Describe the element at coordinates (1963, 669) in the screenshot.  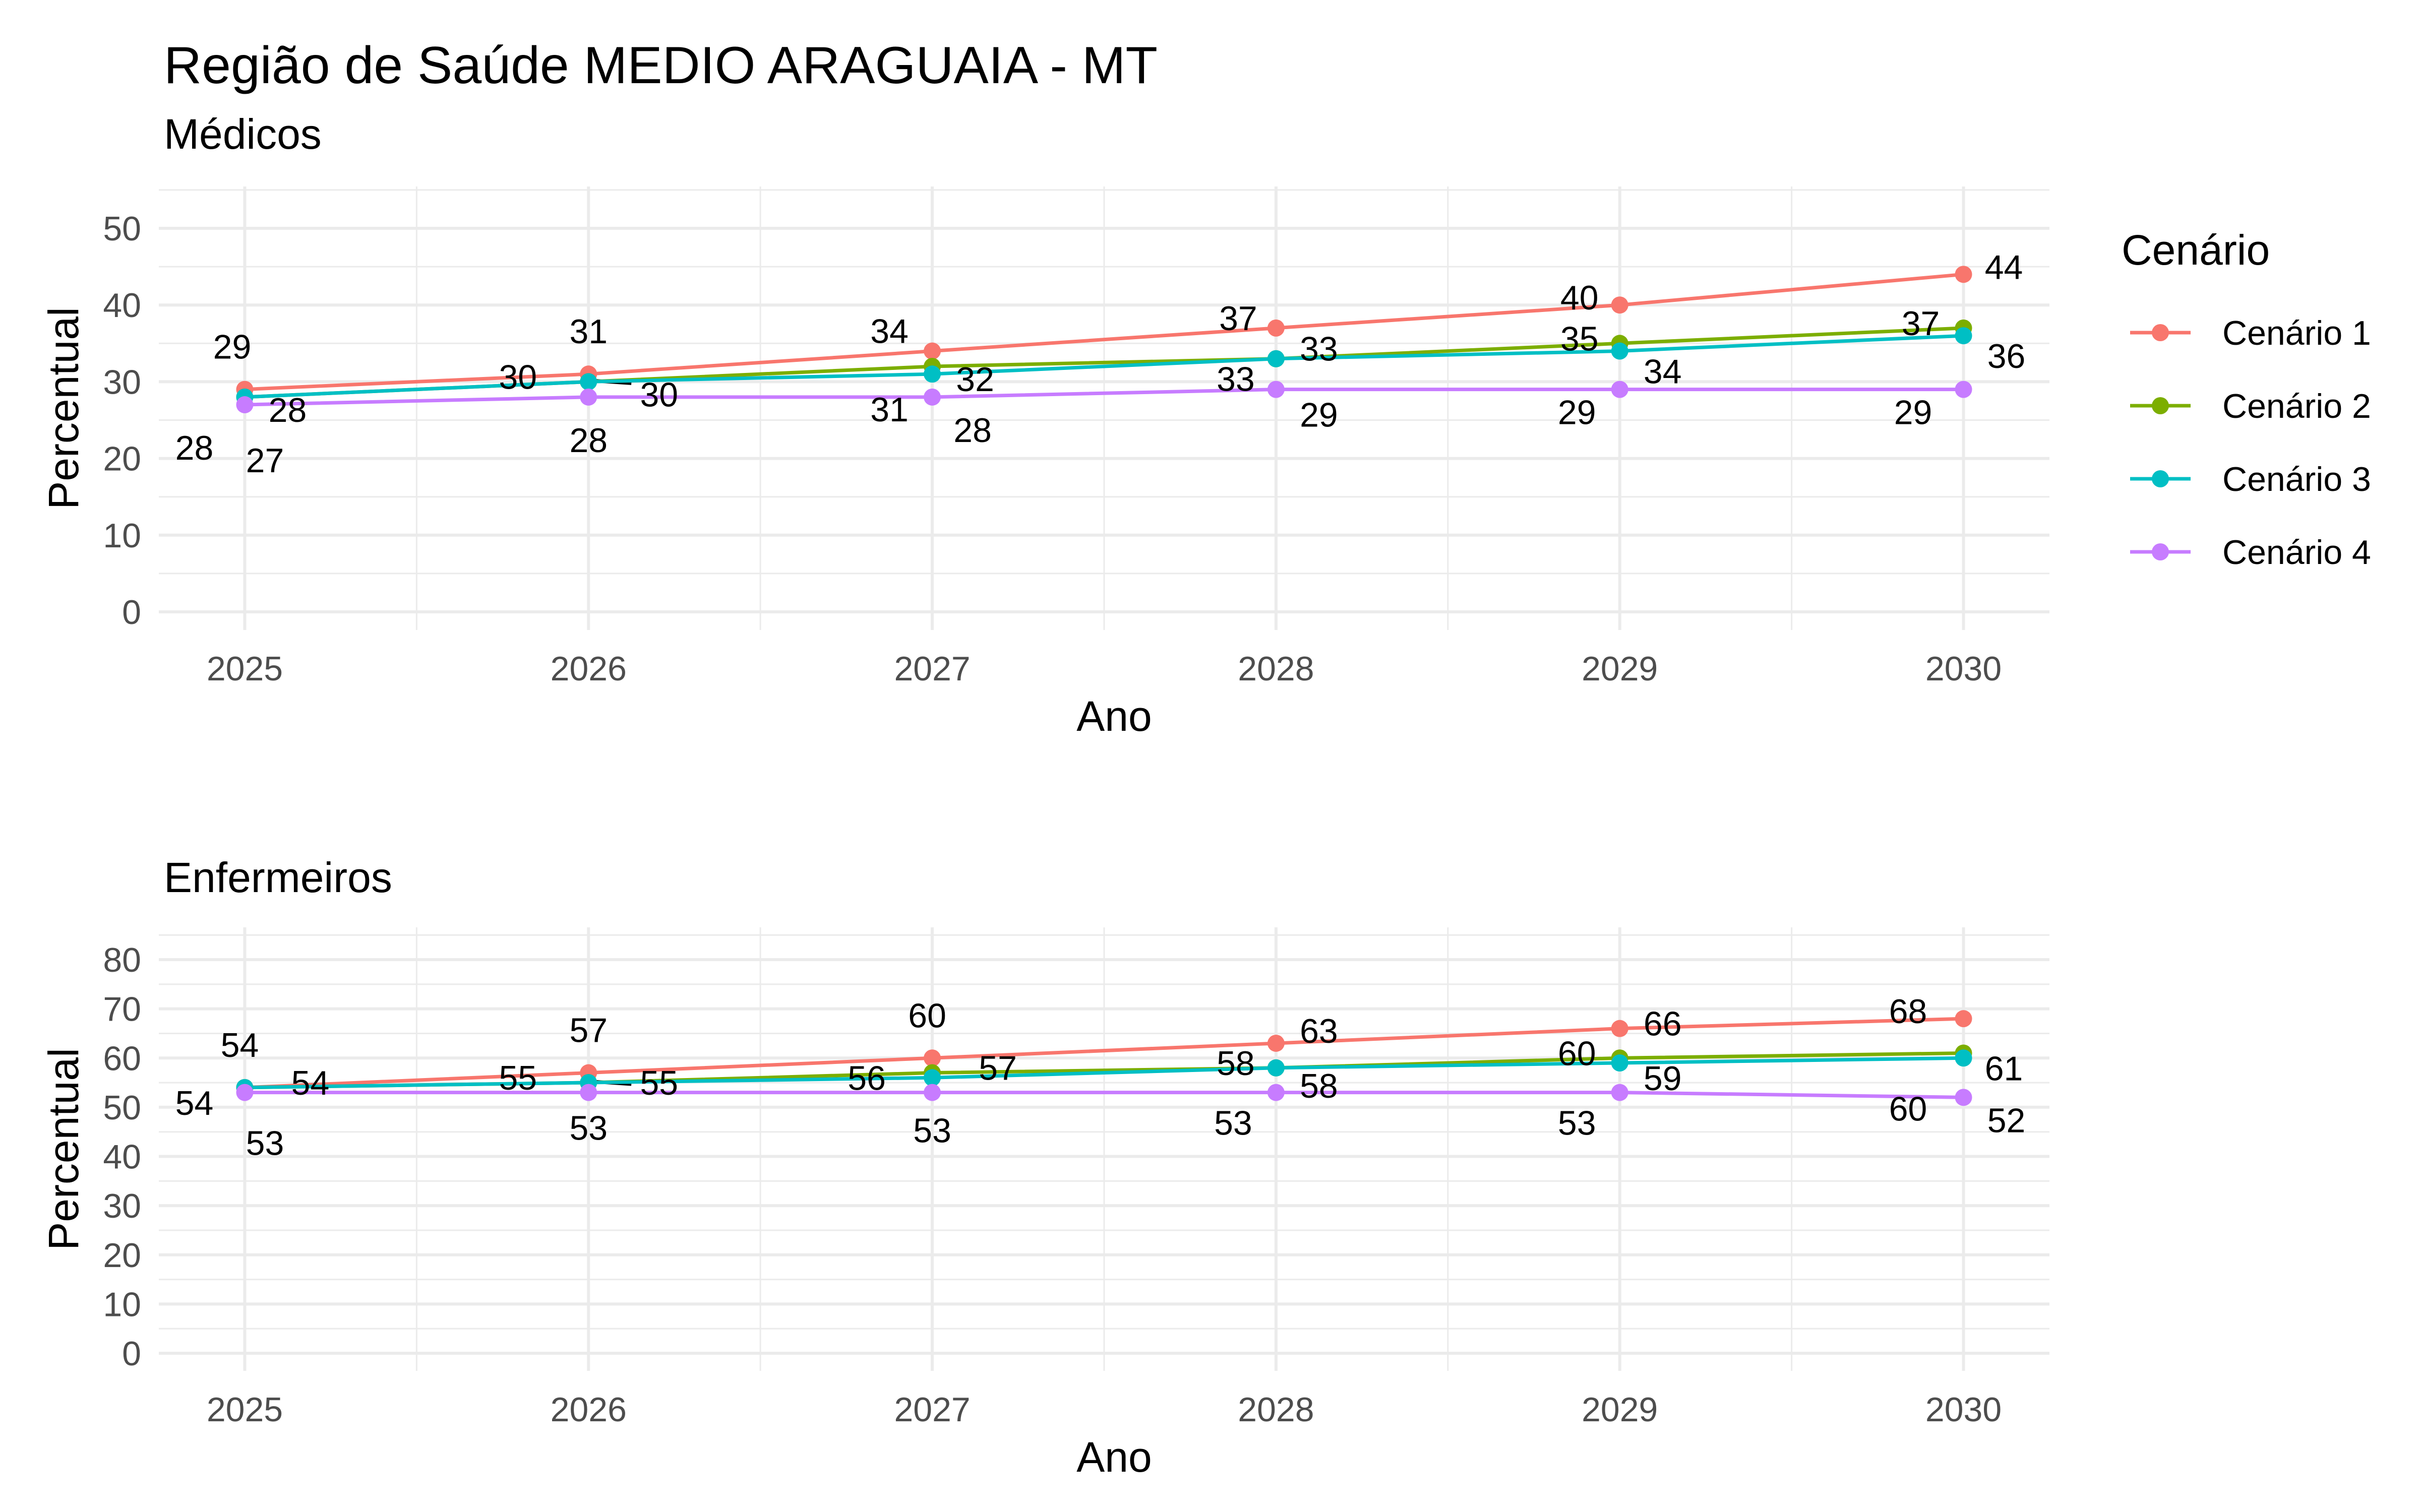
I see `x-tick-label: 2030` at that location.